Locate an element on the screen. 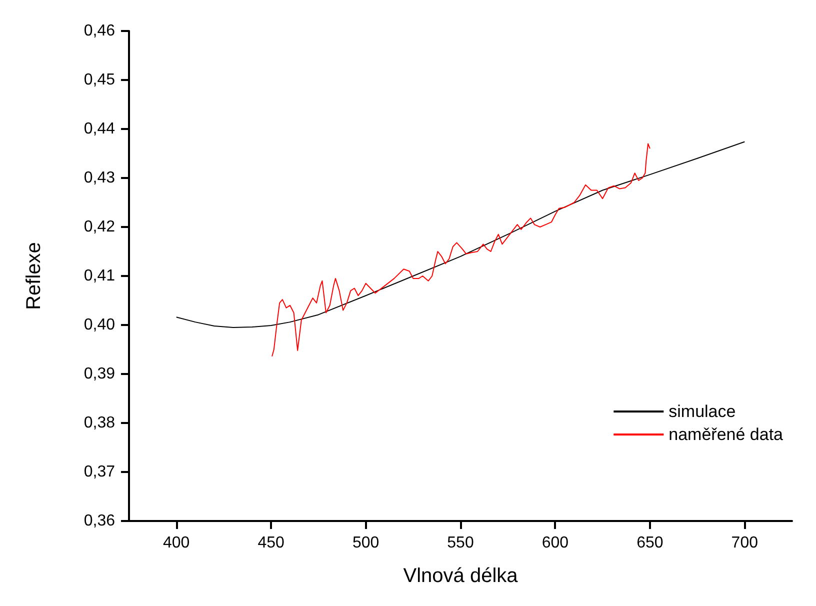 This screenshot has height=606, width=816. y-tick-label: 0,41 is located at coordinates (100, 276).